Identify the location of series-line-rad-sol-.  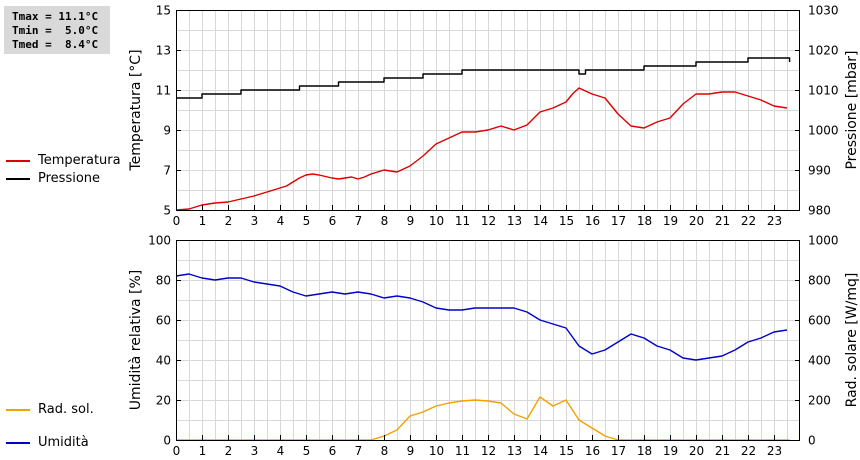
(483, 418).